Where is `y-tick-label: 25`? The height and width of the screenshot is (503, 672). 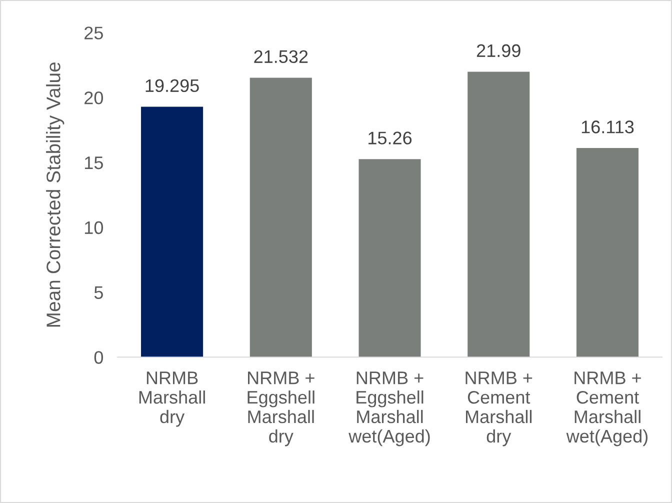
y-tick-label: 25 is located at coordinates (93, 33).